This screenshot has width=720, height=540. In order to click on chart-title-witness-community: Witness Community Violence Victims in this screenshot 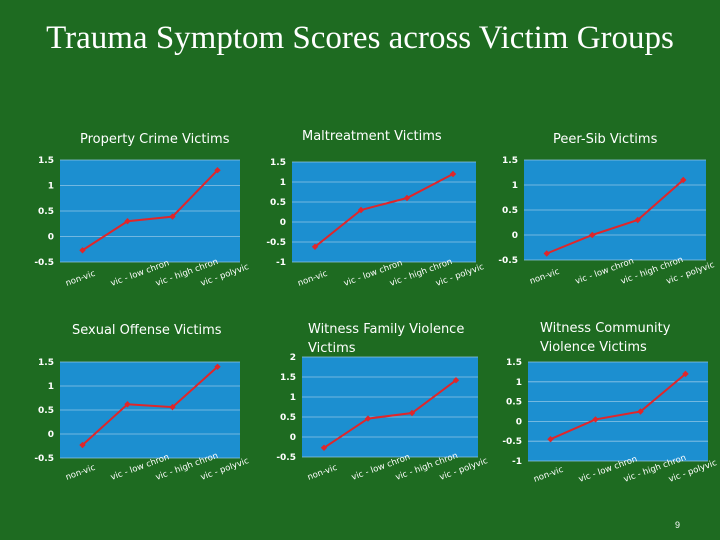, I will do `click(605, 338)`.